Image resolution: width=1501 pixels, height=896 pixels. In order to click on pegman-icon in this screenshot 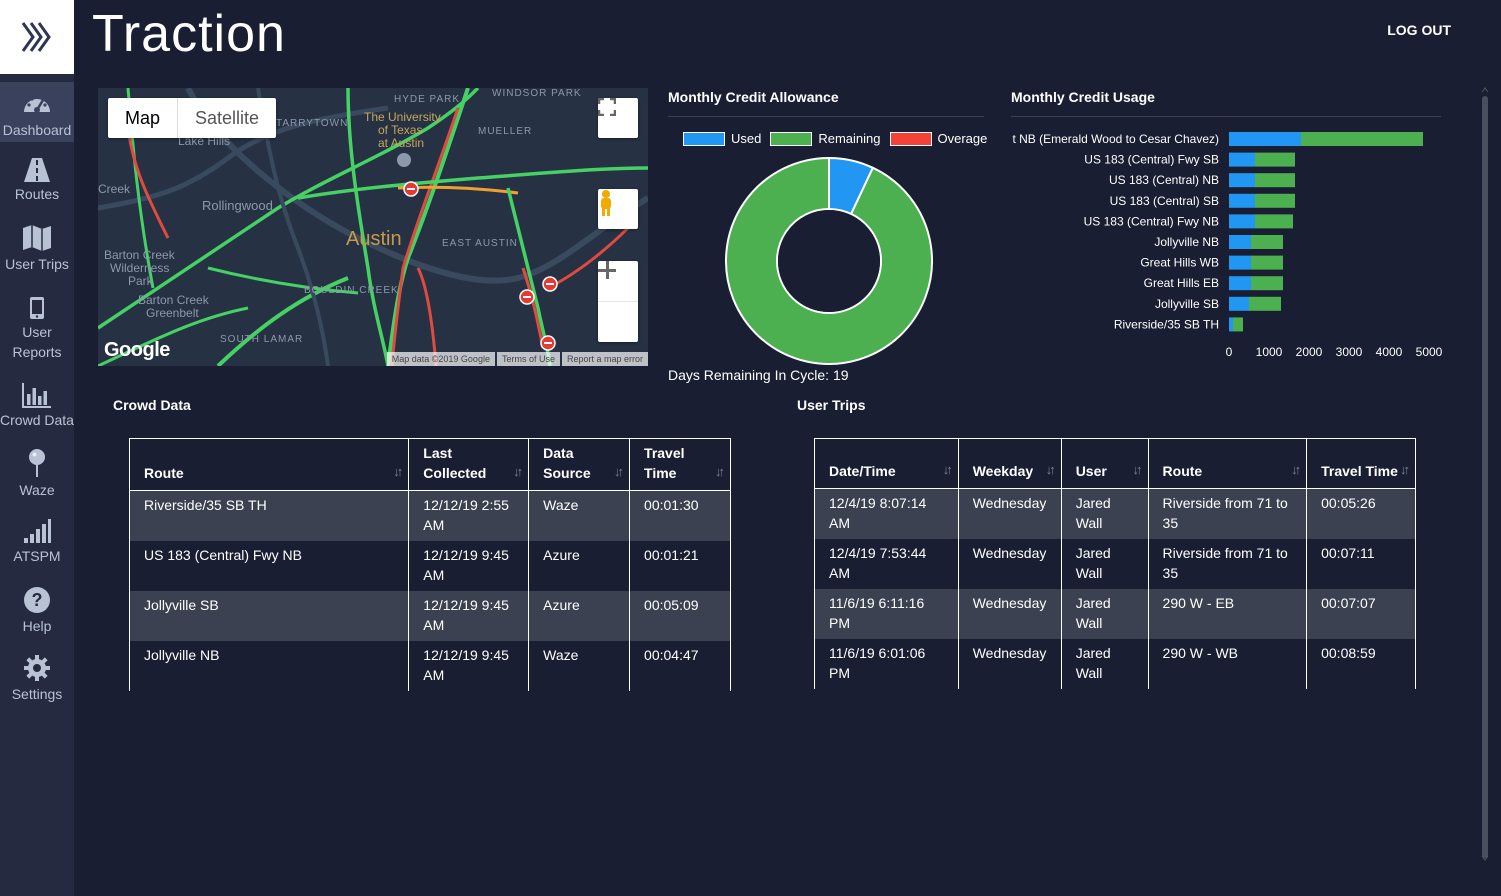, I will do `click(606, 203)`.